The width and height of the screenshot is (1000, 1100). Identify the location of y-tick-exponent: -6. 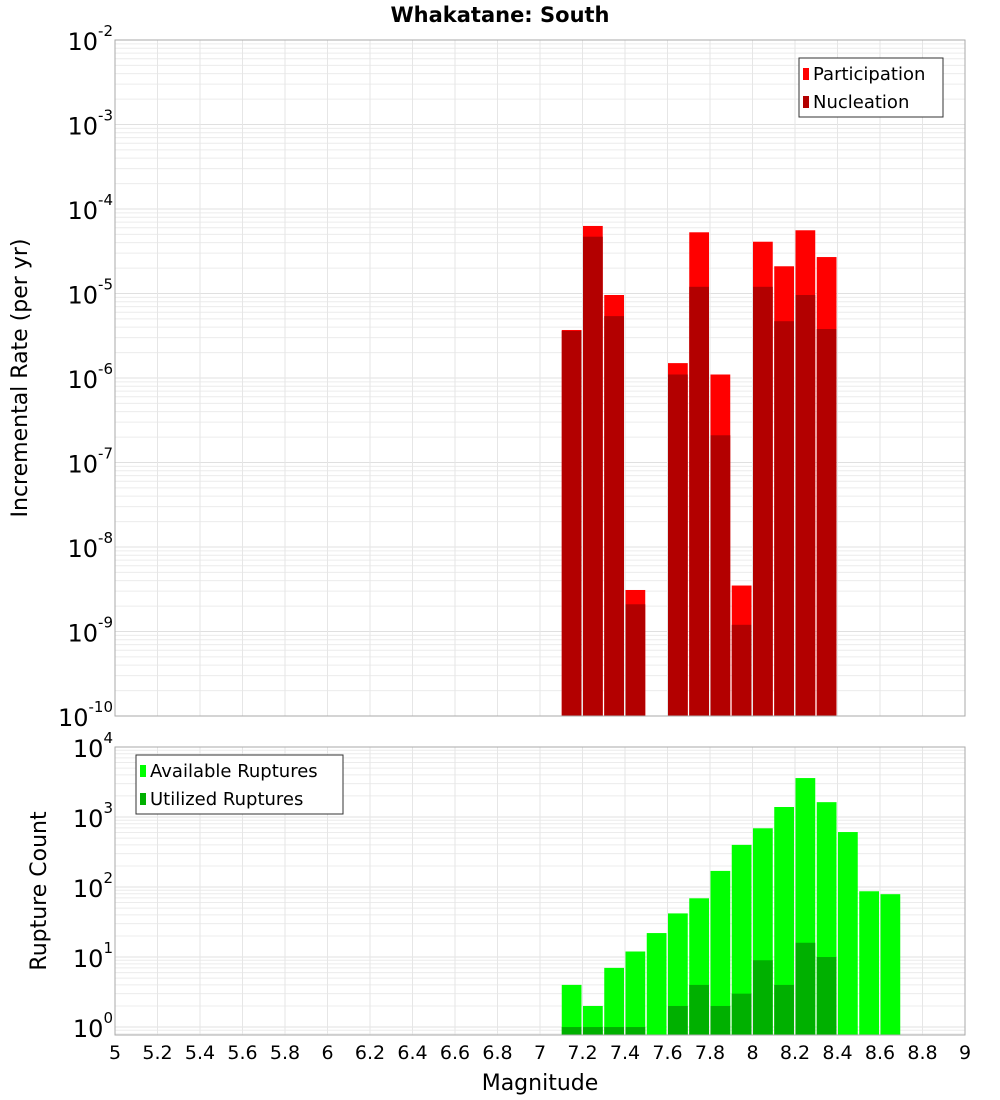
(105, 369).